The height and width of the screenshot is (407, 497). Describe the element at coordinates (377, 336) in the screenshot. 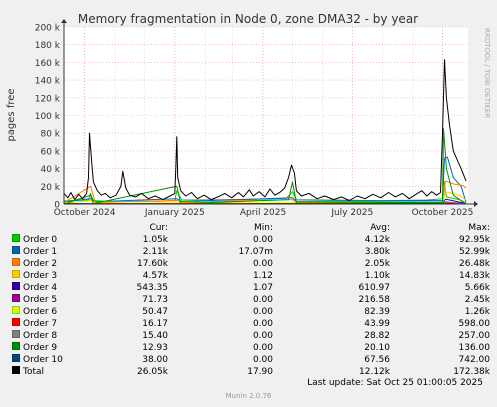

I see `legend-avg-value: 28.82` at that location.